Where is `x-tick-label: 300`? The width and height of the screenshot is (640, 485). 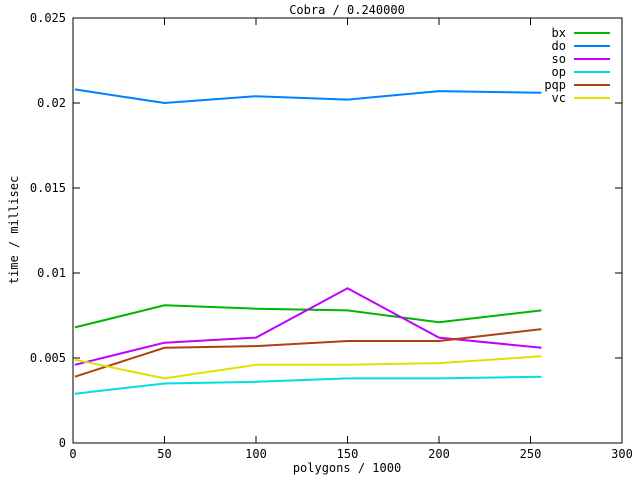 x-tick-label: 300 is located at coordinates (622, 454).